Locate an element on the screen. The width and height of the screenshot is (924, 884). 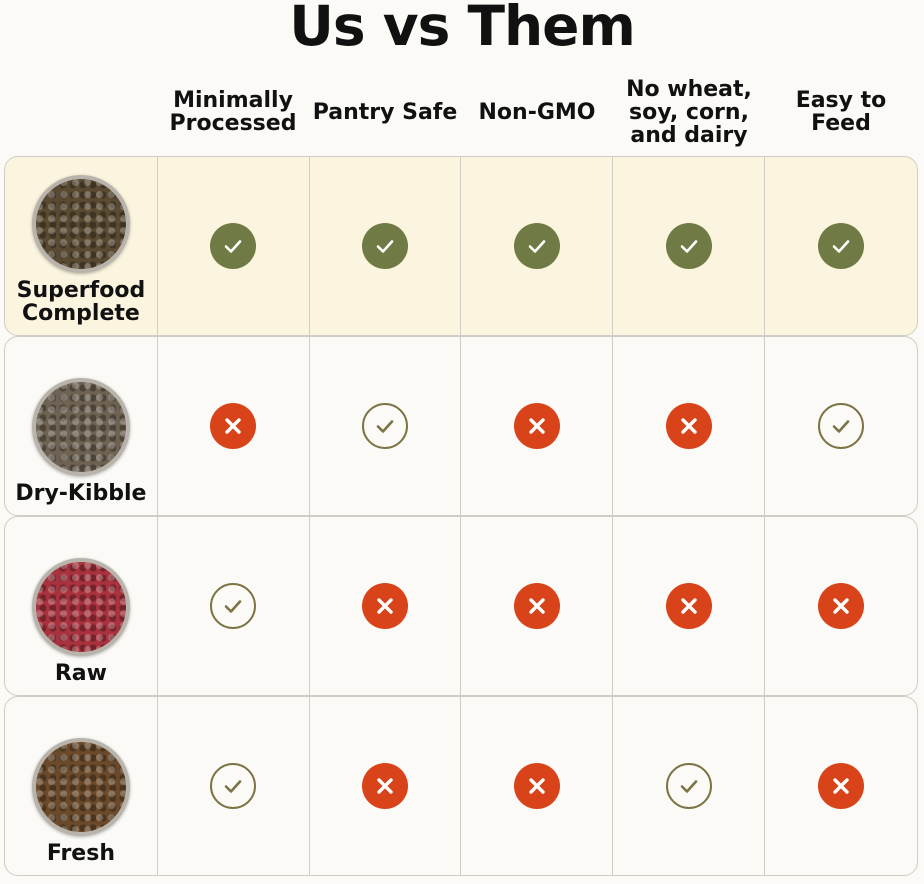
page-title: Us vs Them is located at coordinates (462, 29).